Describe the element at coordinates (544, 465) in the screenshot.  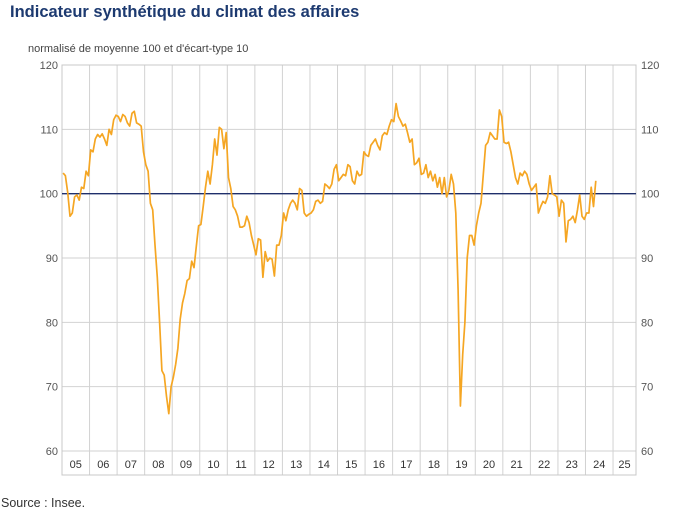
I see `x-tick-label: 22` at that location.